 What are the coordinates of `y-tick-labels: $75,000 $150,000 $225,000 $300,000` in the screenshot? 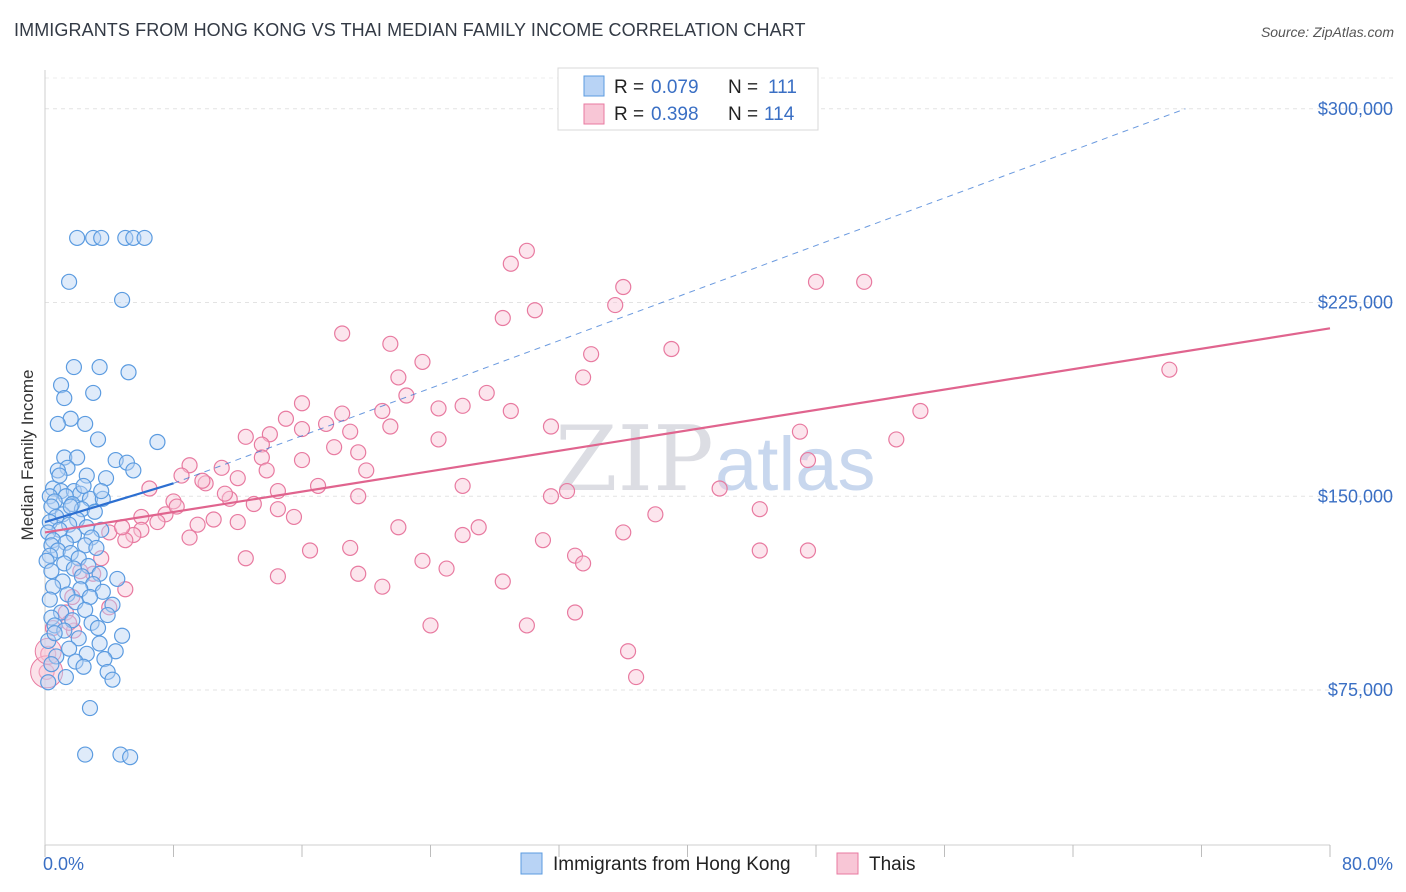 It's located at (1355, 399).